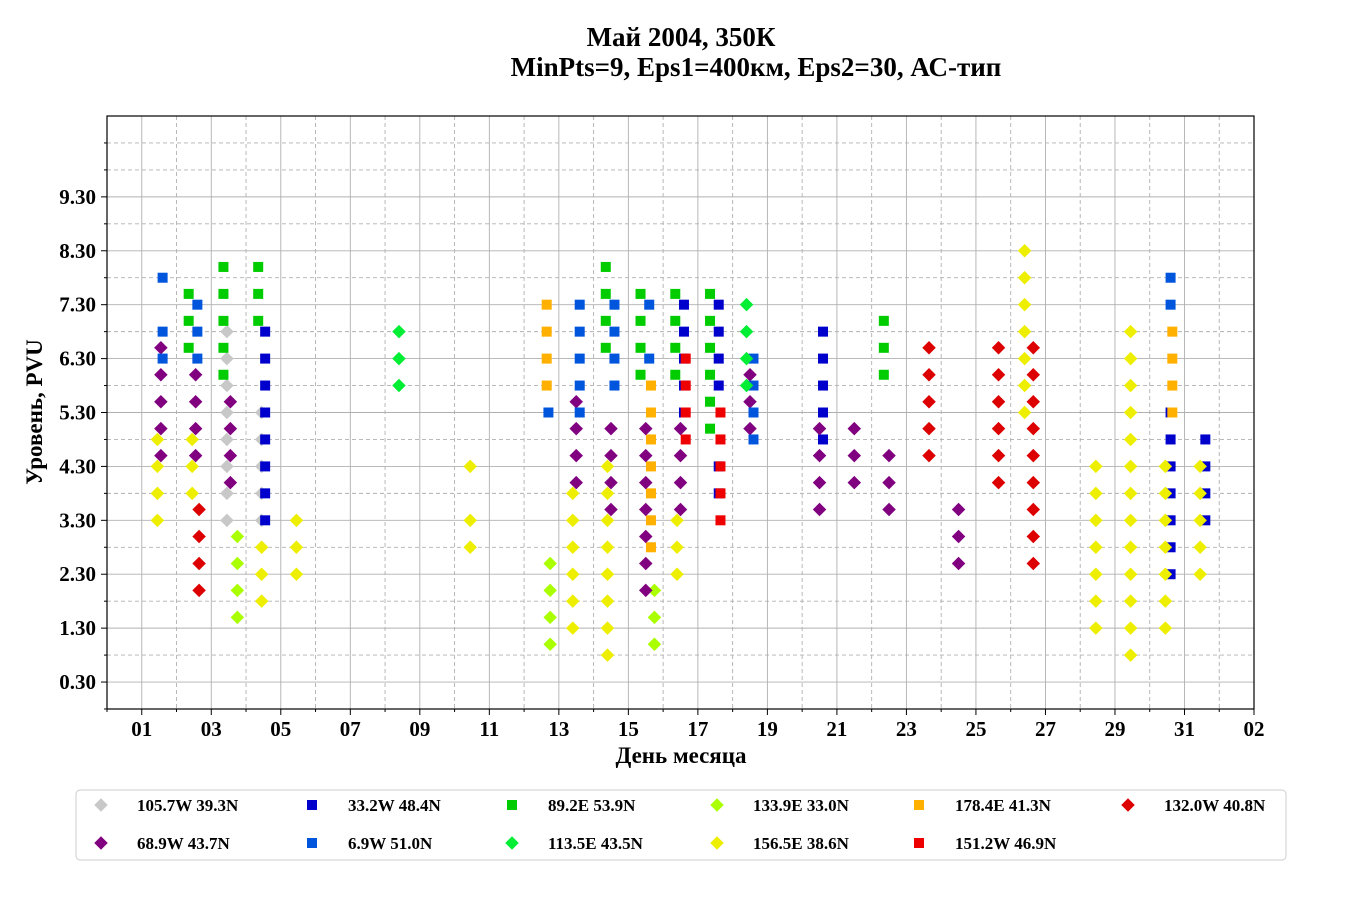 Image resolution: width=1360 pixels, height=900 pixels. What do you see at coordinates (446, 590) in the screenshot?
I see `series` at bounding box center [446, 590].